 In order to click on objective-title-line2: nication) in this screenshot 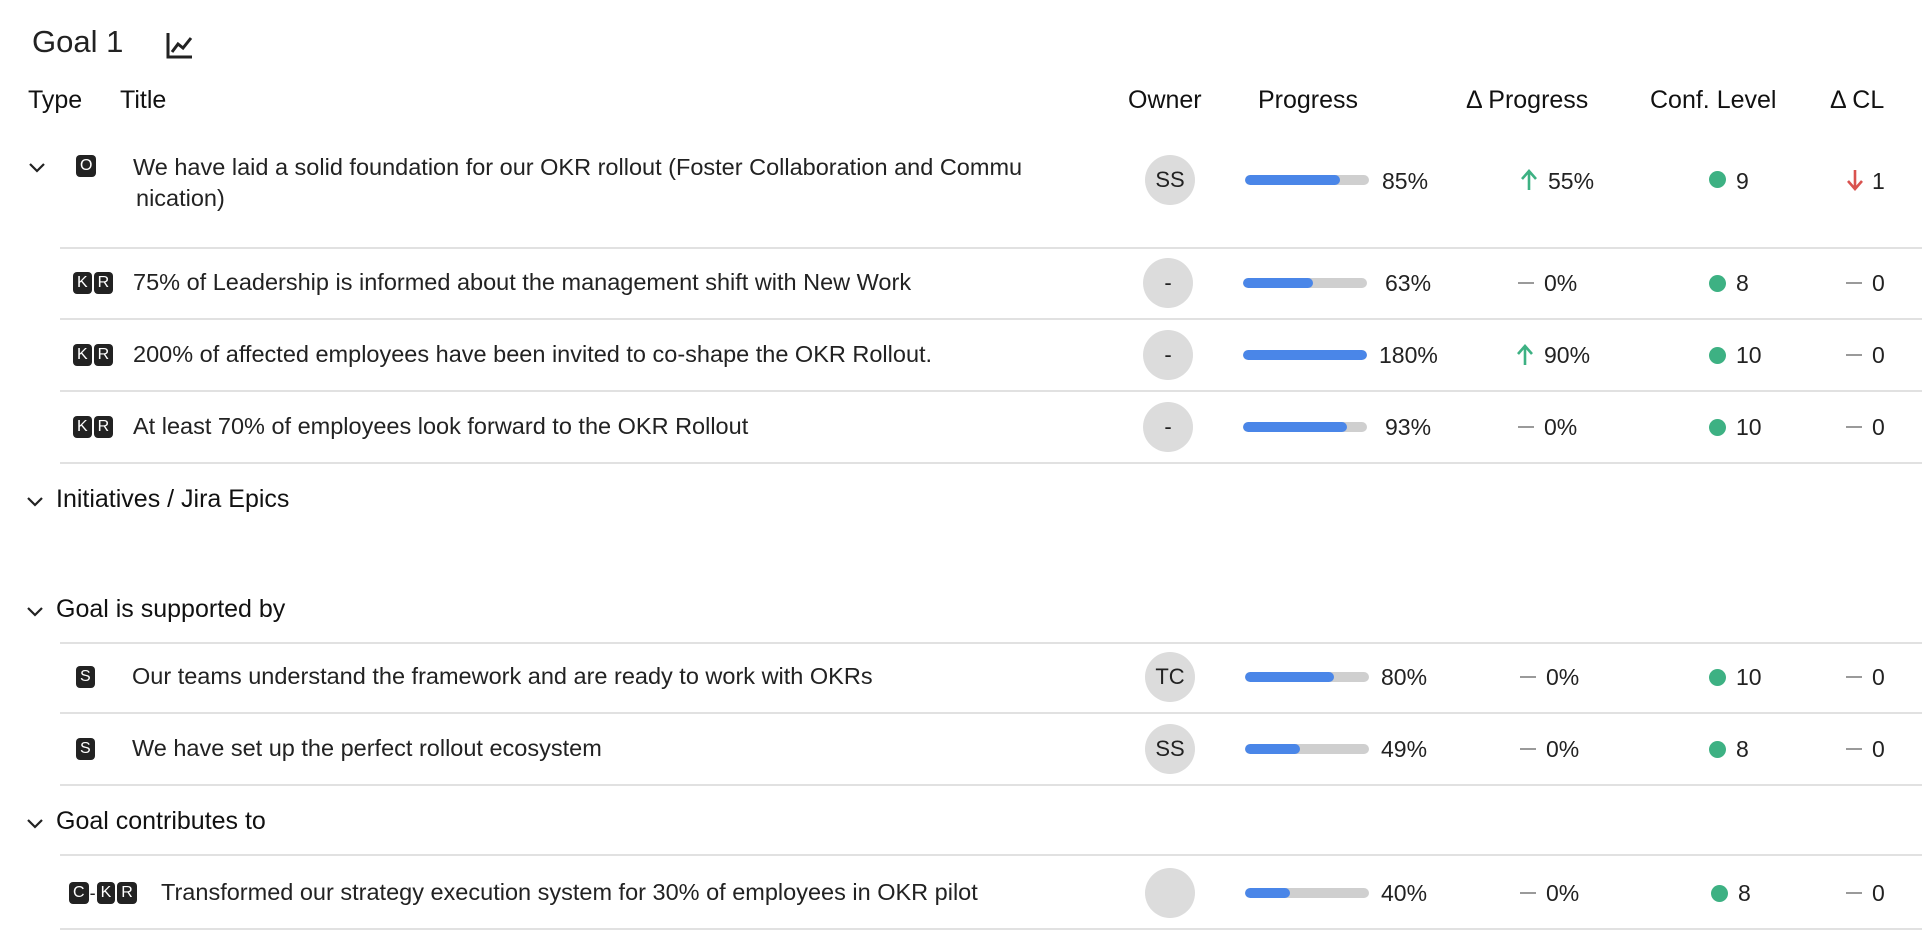, I will do `click(180, 198)`.